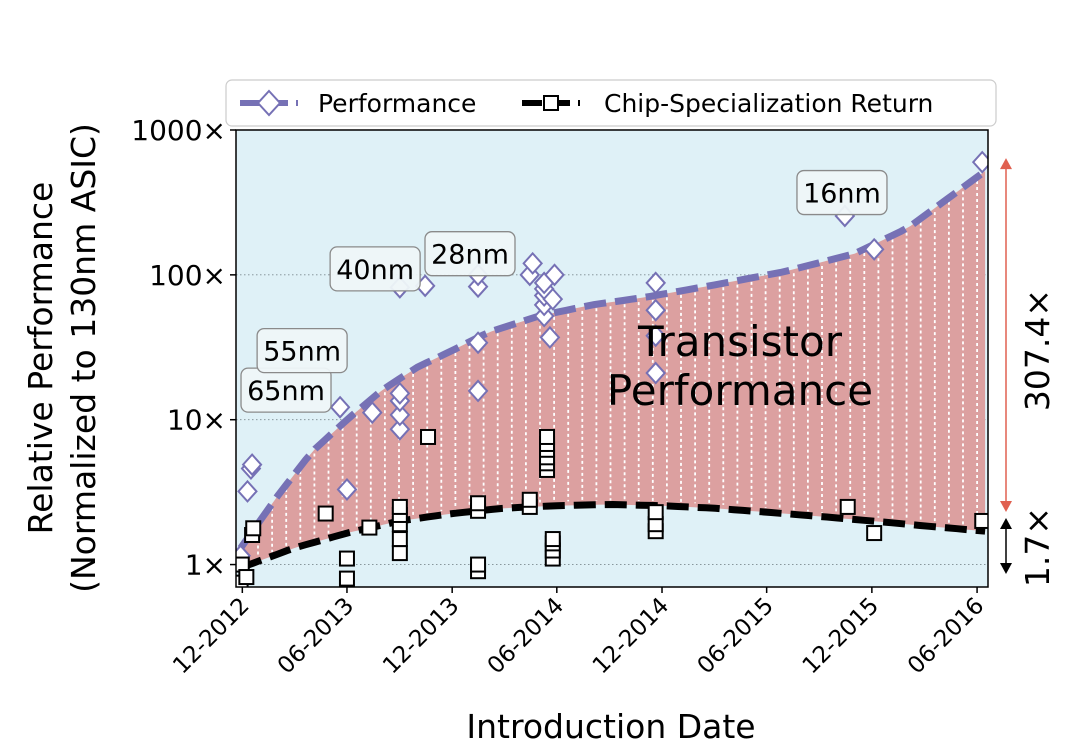  What do you see at coordinates (178, 130) in the screenshot?
I see `y-tick-label-3: 1000×` at bounding box center [178, 130].